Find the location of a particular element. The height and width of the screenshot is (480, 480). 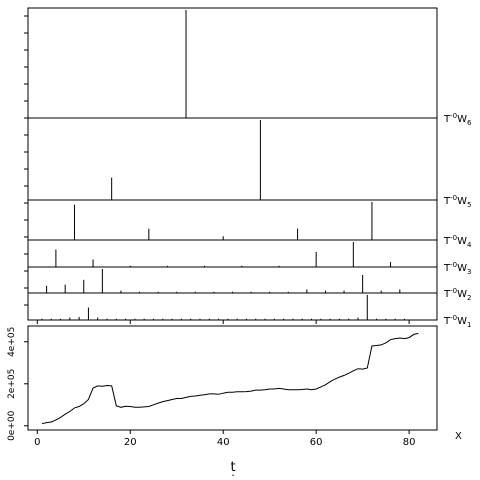

x-axis-sublabel: ˇ is located at coordinates (233, 476).